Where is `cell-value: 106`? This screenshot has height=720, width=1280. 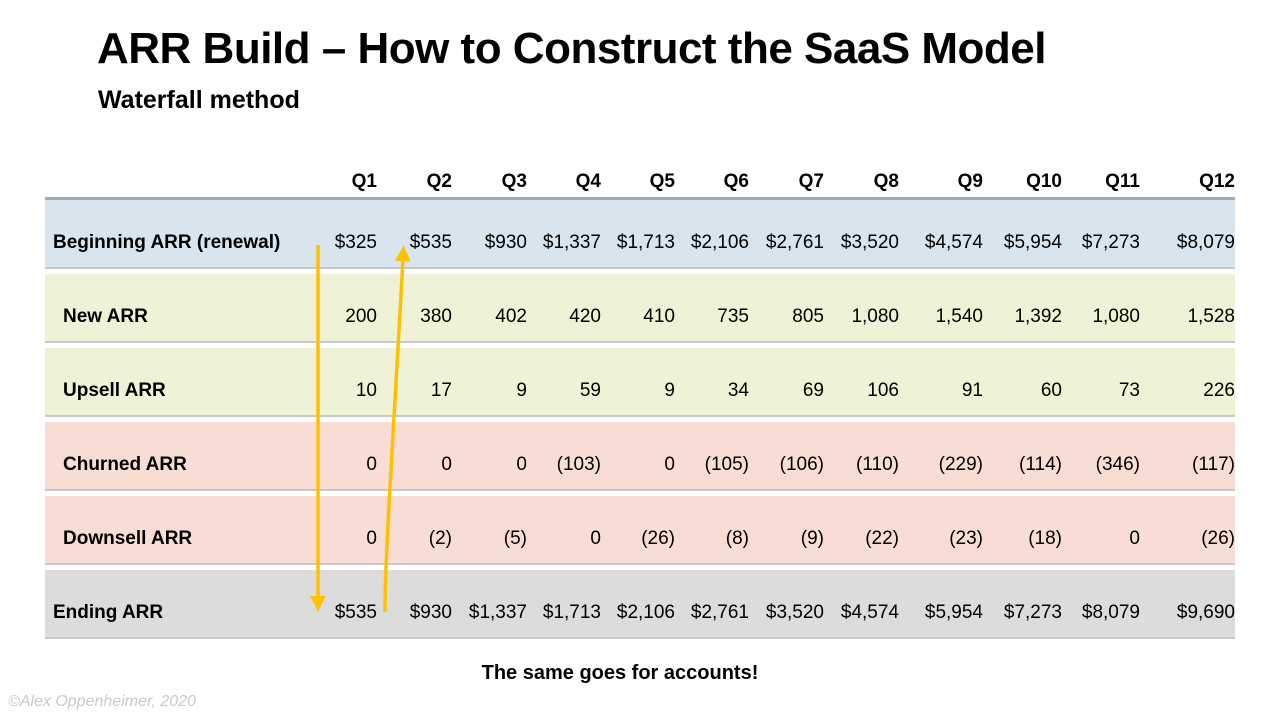 cell-value: 106 is located at coordinates (883, 390).